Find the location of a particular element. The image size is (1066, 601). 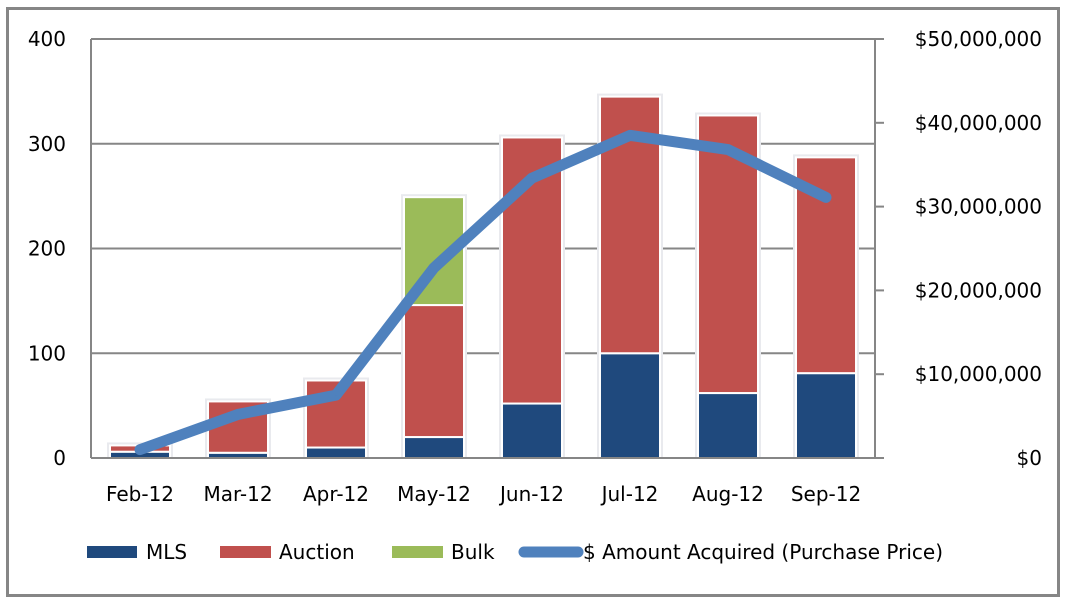

y-tick-label: 200 is located at coordinates (47, 249).